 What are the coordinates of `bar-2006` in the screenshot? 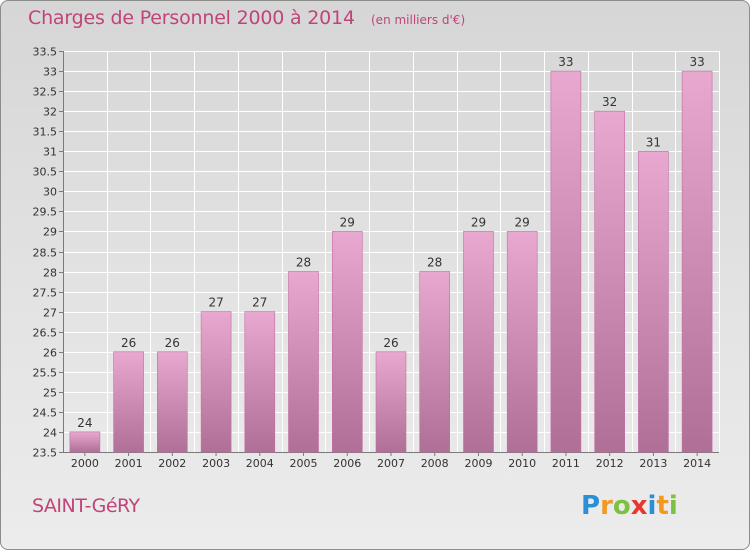 It's located at (347, 342).